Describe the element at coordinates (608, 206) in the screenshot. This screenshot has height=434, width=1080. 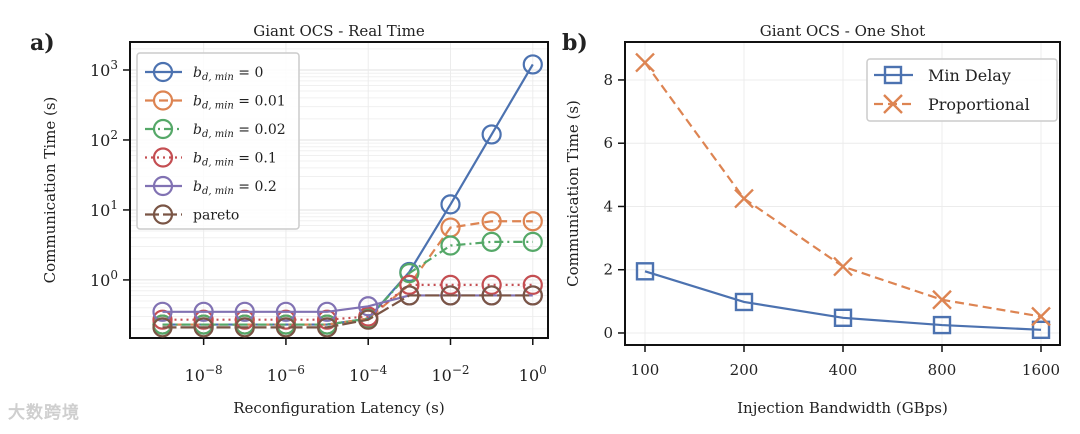
I see `y-tick-label: 4` at that location.